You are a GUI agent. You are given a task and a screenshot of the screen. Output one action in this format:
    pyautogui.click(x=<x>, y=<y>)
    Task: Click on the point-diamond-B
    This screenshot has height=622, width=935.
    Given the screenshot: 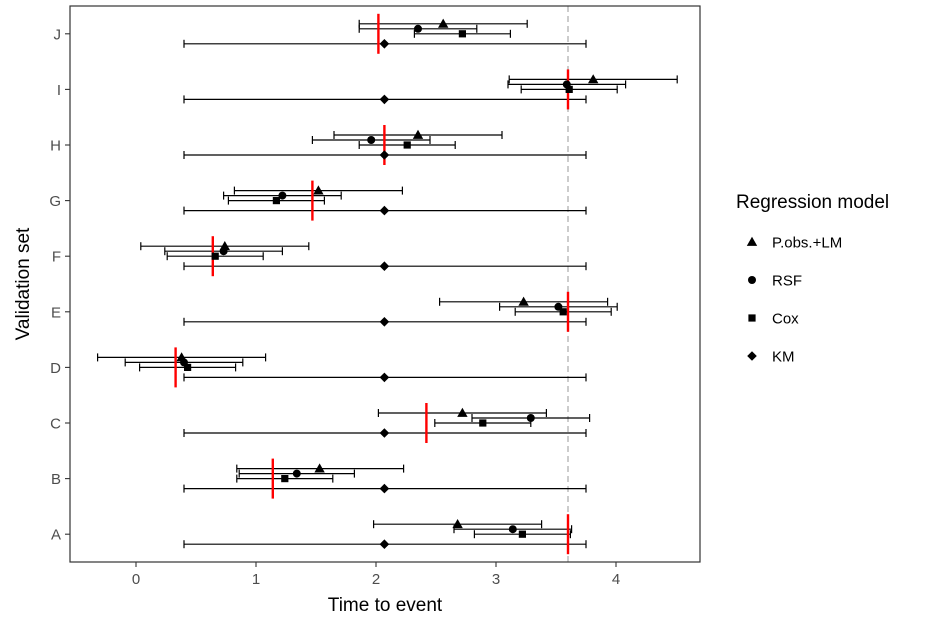 What is the action you would take?
    pyautogui.click(x=384, y=488)
    